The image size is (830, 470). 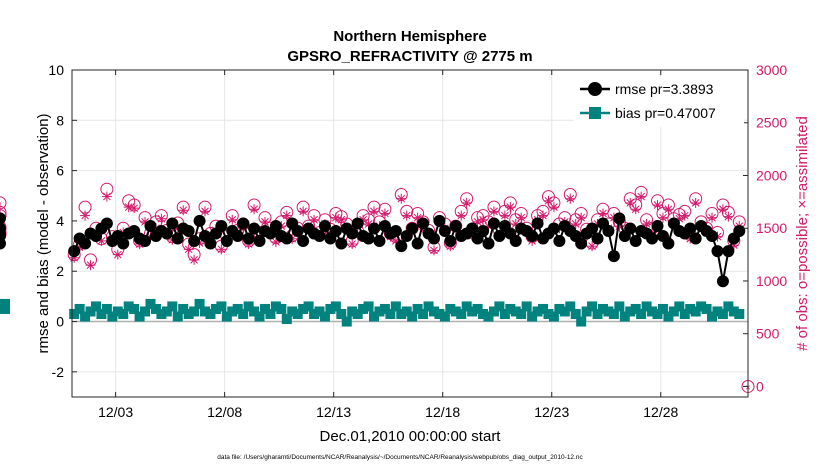 I want to click on y-right-tick-label: 2500, so click(x=771, y=123).